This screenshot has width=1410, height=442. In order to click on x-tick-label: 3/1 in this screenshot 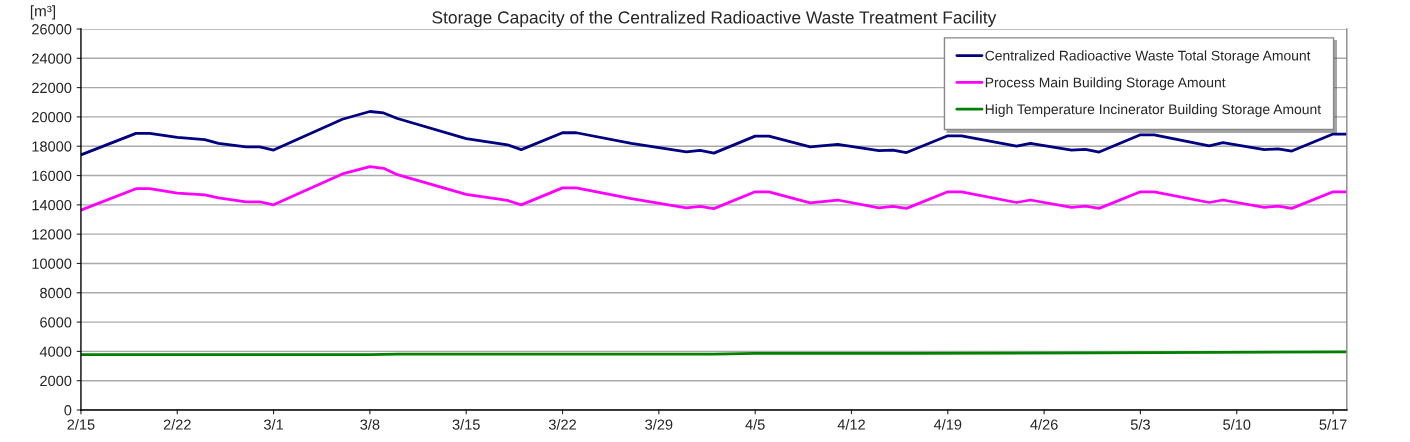, I will do `click(273, 424)`.